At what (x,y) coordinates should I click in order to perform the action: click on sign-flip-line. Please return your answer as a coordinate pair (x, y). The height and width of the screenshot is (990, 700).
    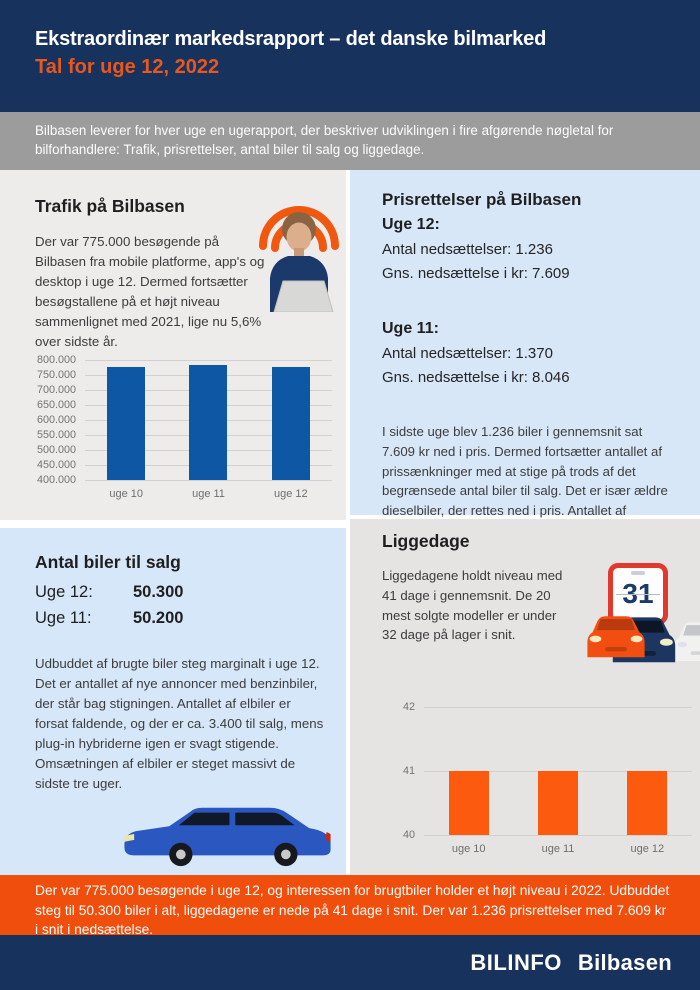
    Looking at the image, I should click on (638, 594).